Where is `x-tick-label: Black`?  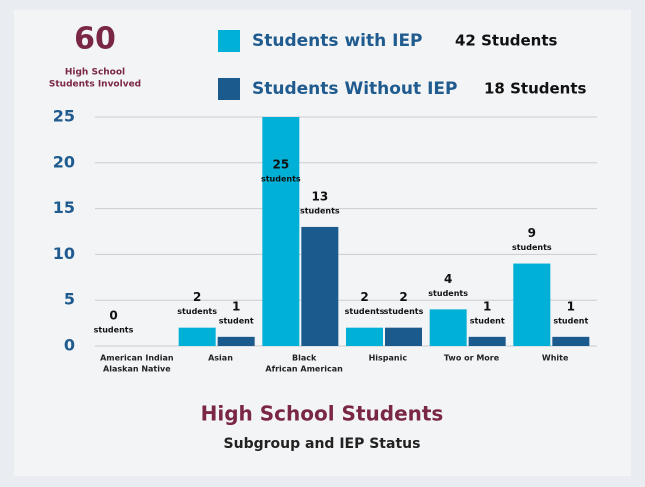 x-tick-label: Black is located at coordinates (304, 358).